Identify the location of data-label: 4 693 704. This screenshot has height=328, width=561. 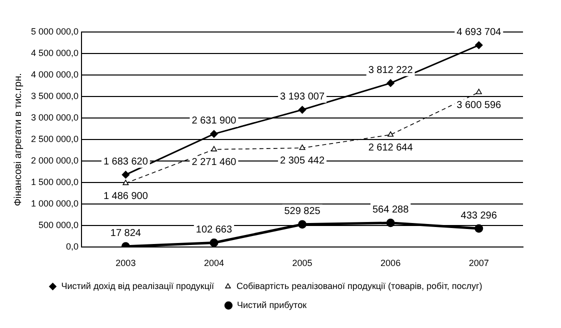
(479, 32).